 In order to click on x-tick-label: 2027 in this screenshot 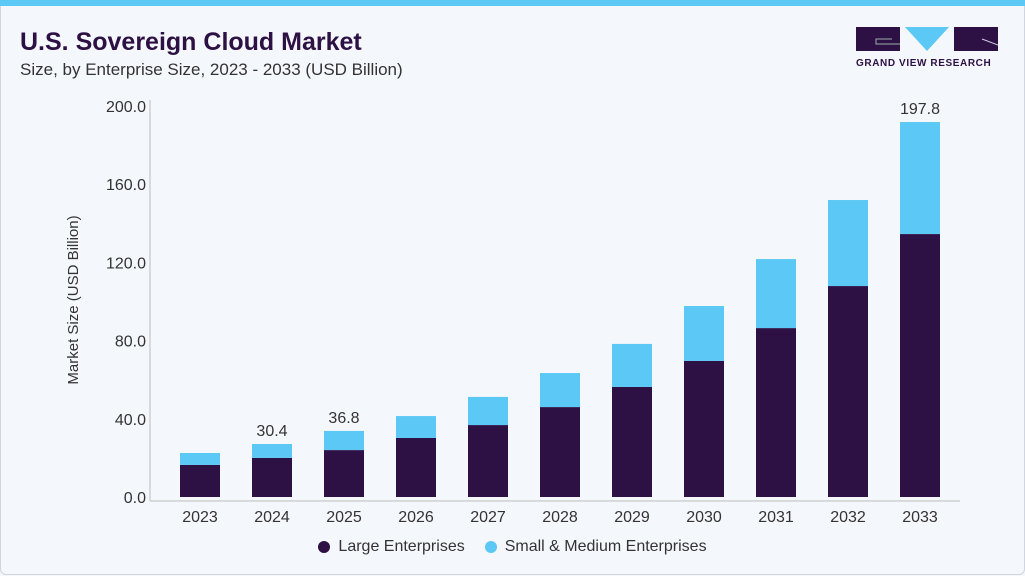, I will do `click(488, 517)`.